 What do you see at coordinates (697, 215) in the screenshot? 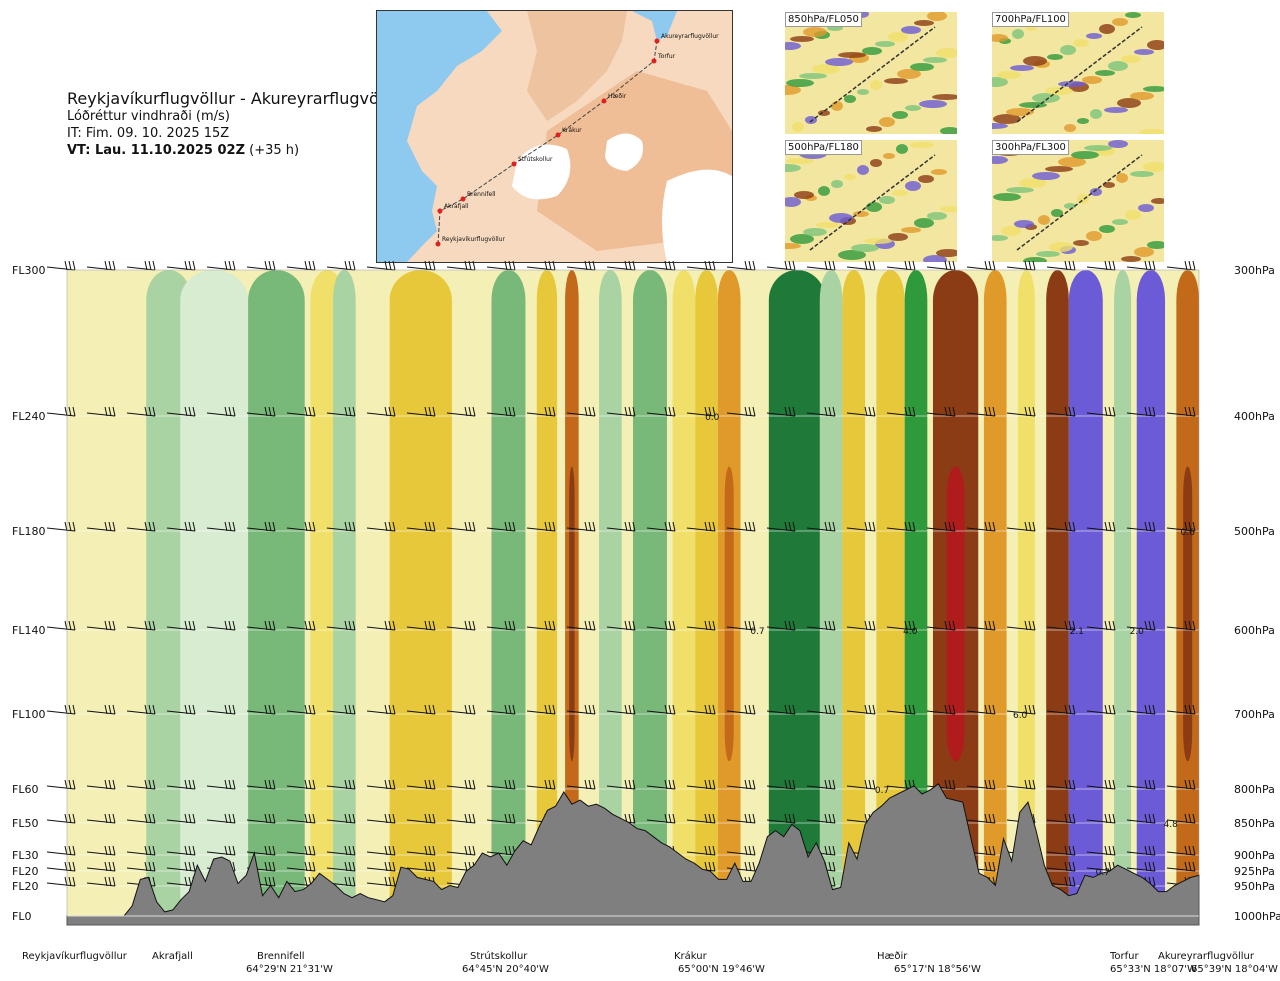
I see `map-glacier-vatnajokull` at bounding box center [697, 215].